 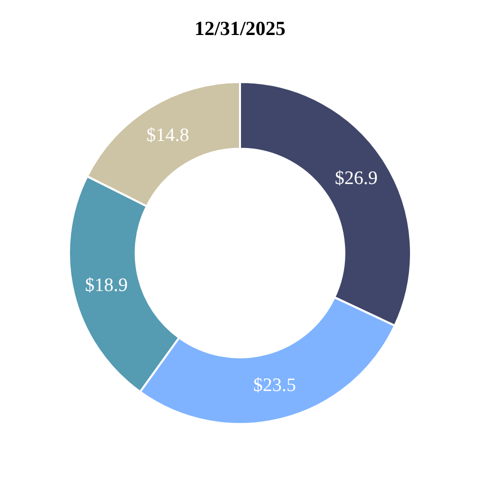 I want to click on data-label: $26.9, so click(x=356, y=179).